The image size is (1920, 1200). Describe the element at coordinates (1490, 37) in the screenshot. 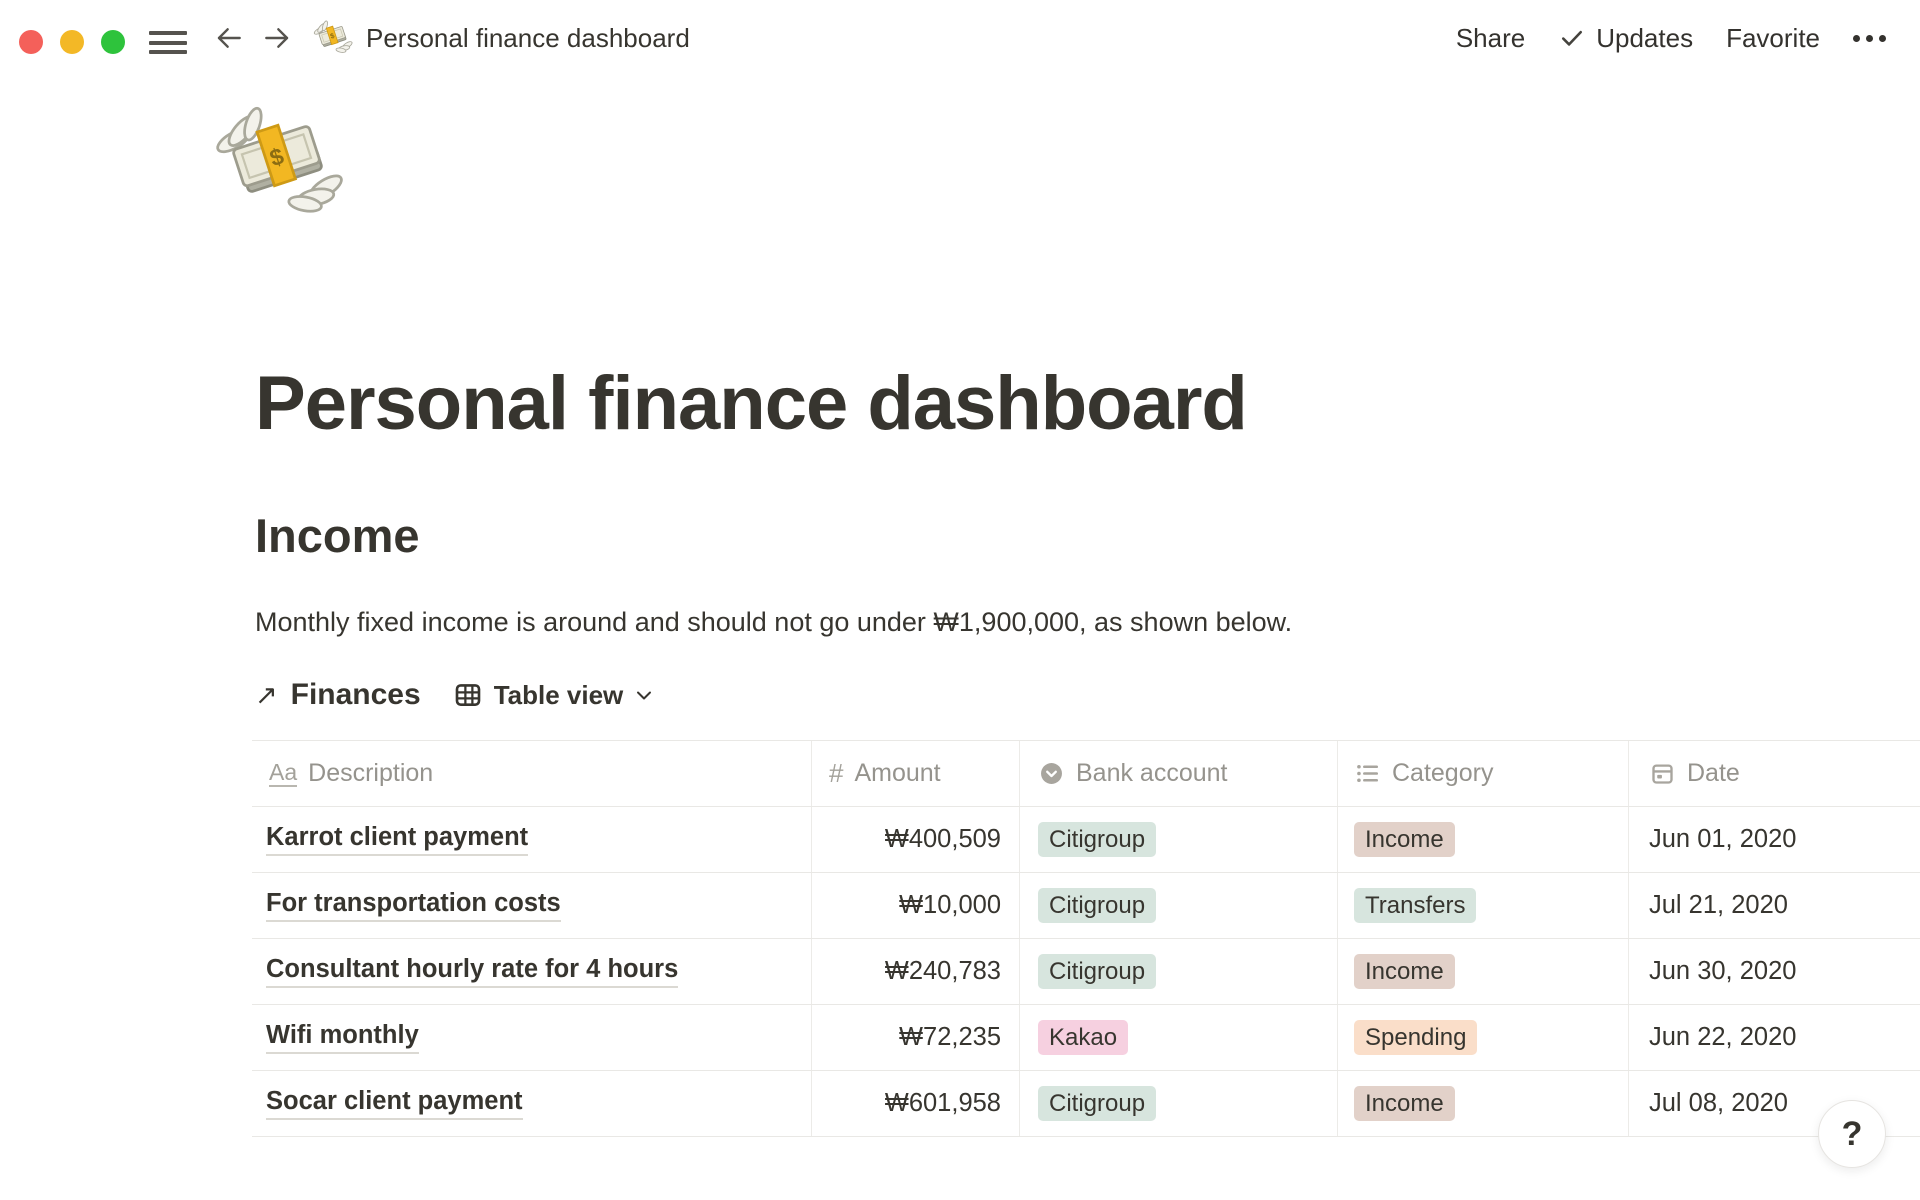

I see `share-button: Share` at that location.